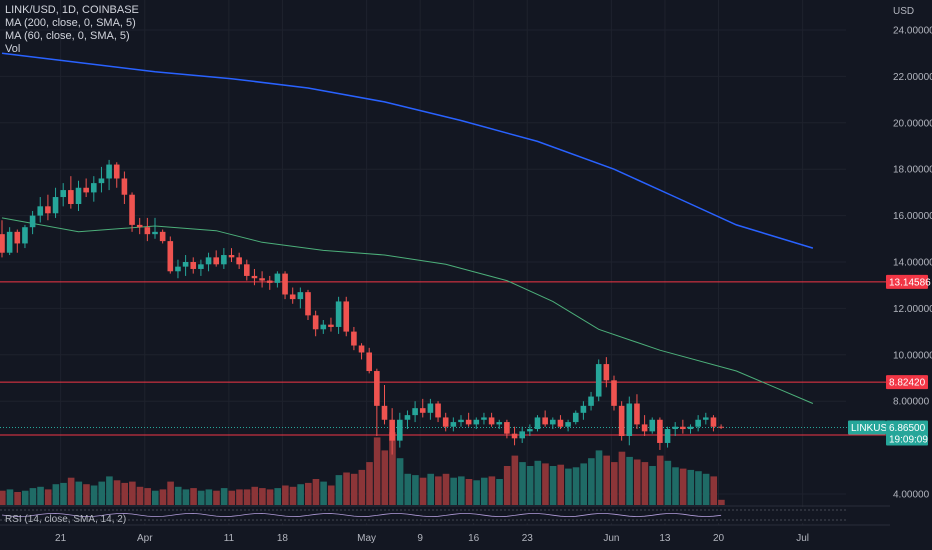 The width and height of the screenshot is (932, 550). I want to click on ma200-legend: MA (200, close, 0, SMA, 5), so click(70, 23).